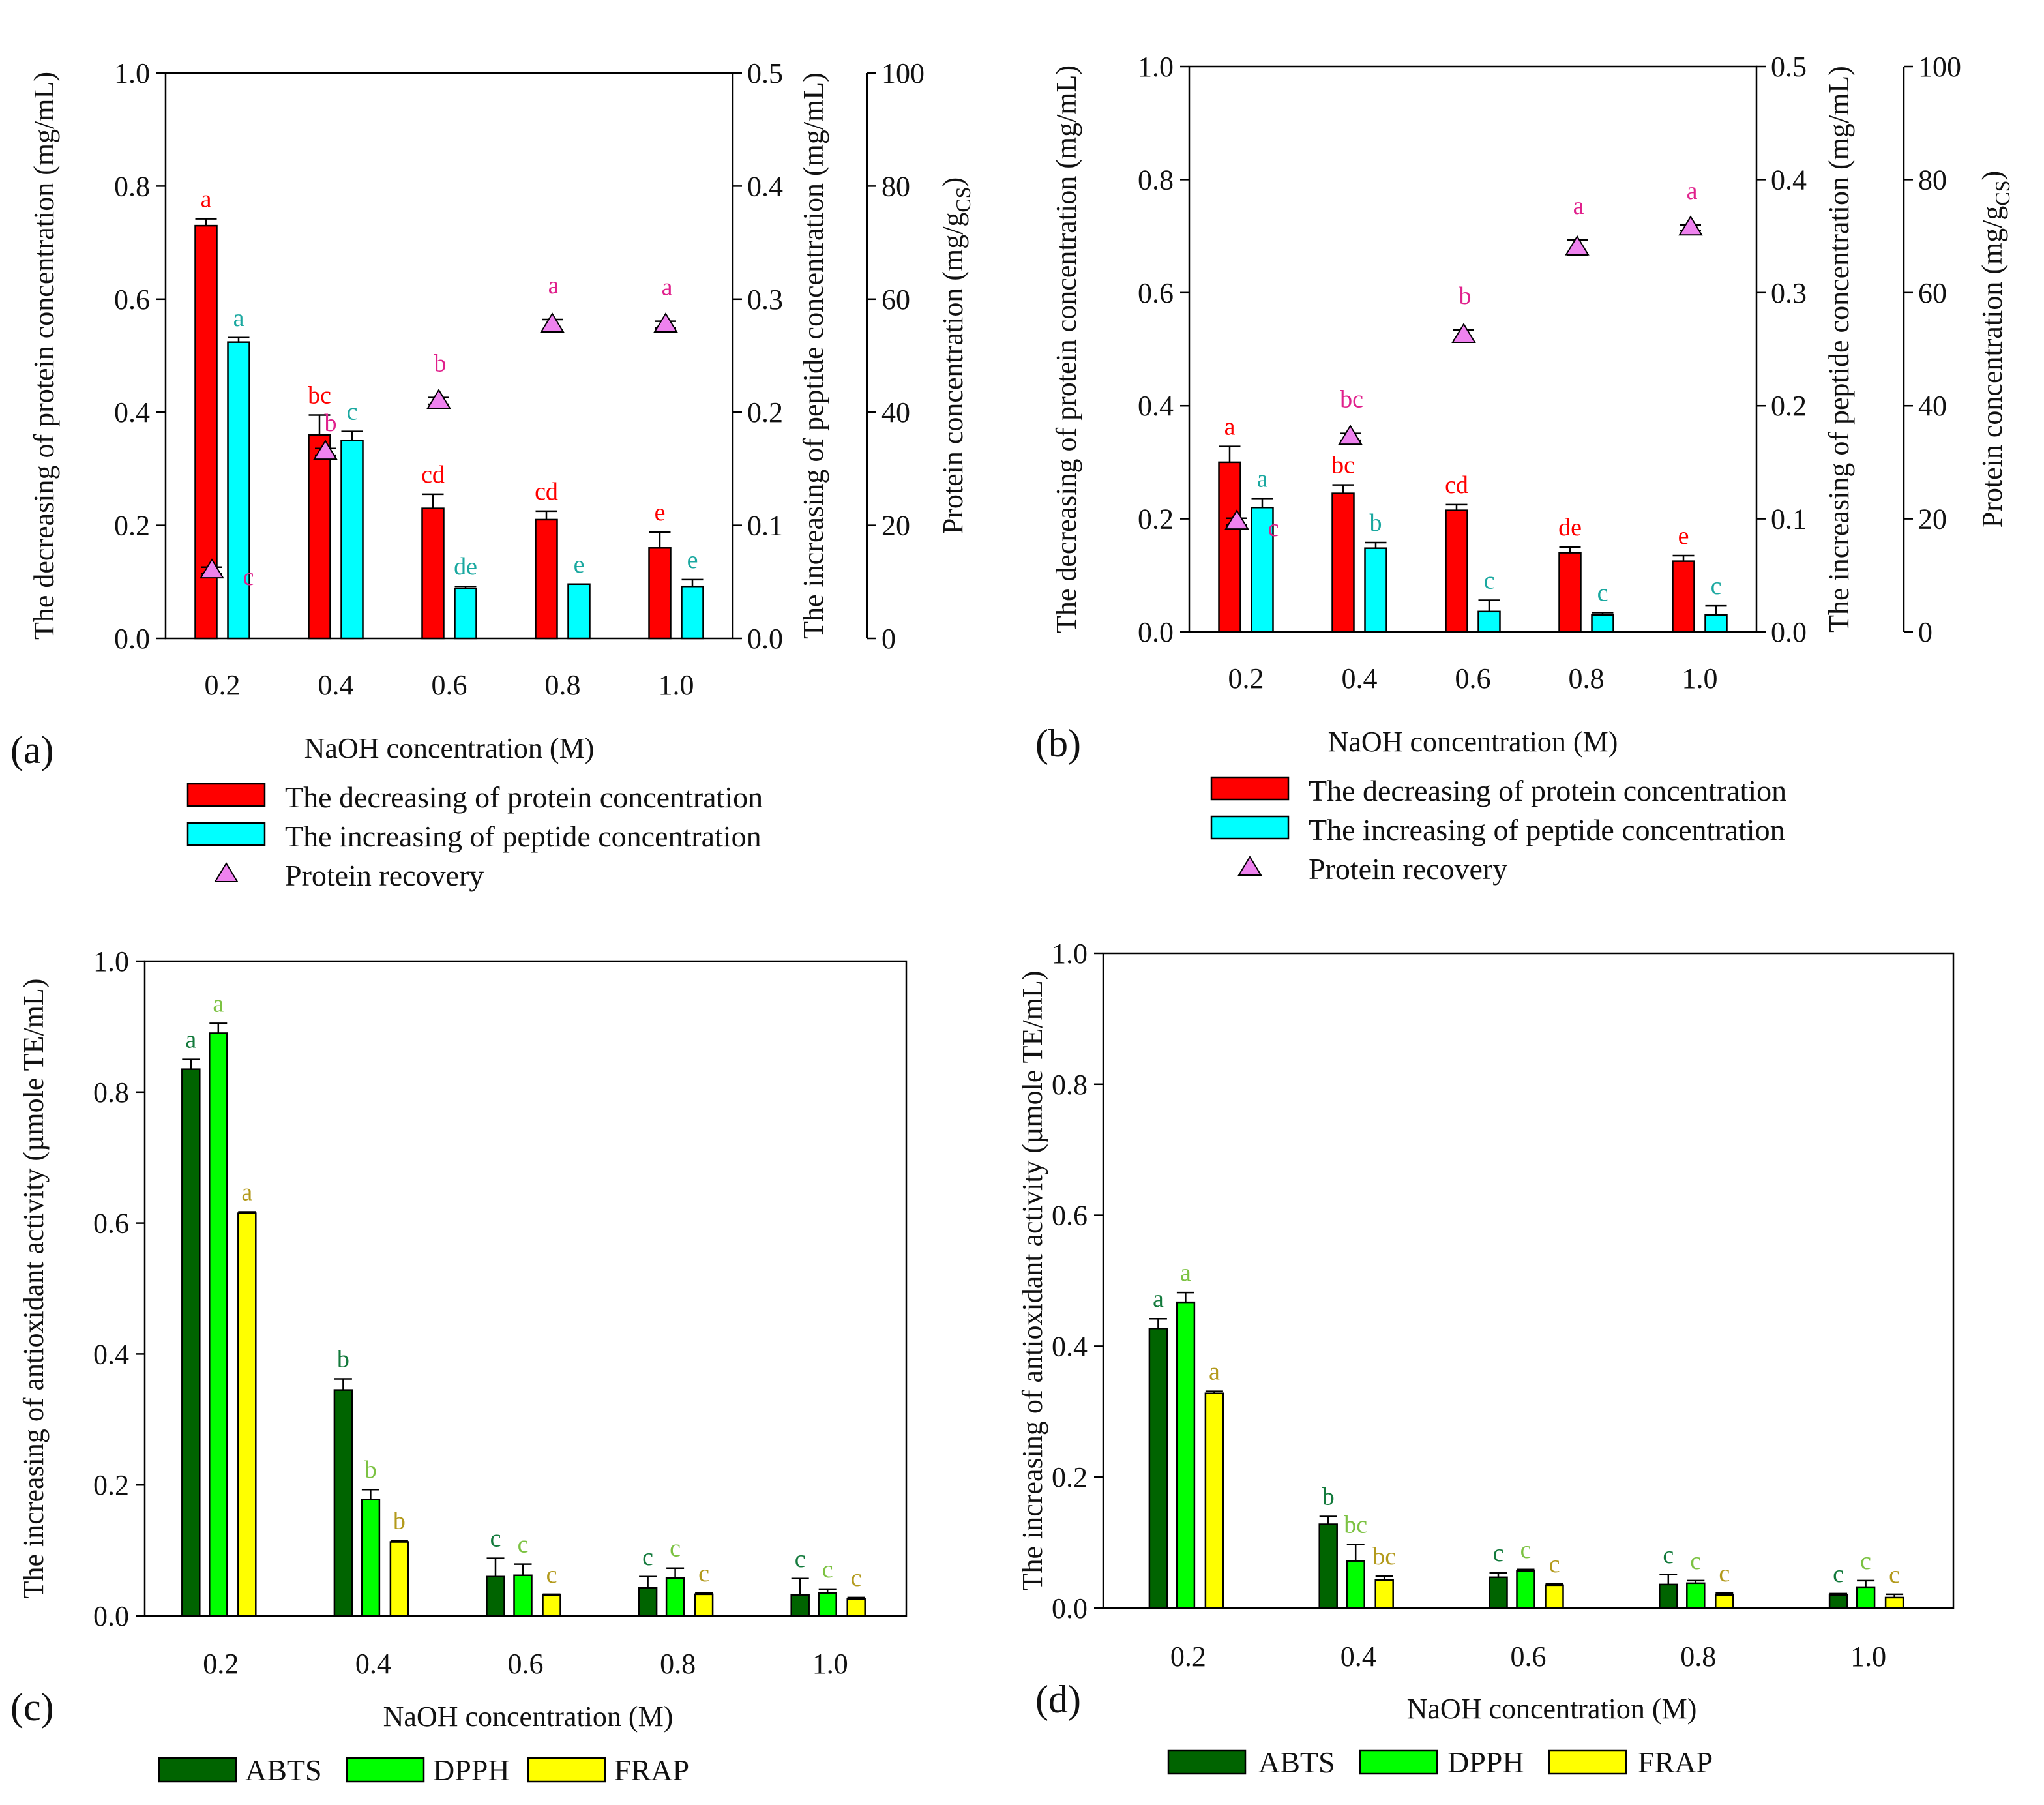 This screenshot has height=1805, width=2044. Describe the element at coordinates (1249, 866) in the screenshot. I see `legend-marker` at that location.